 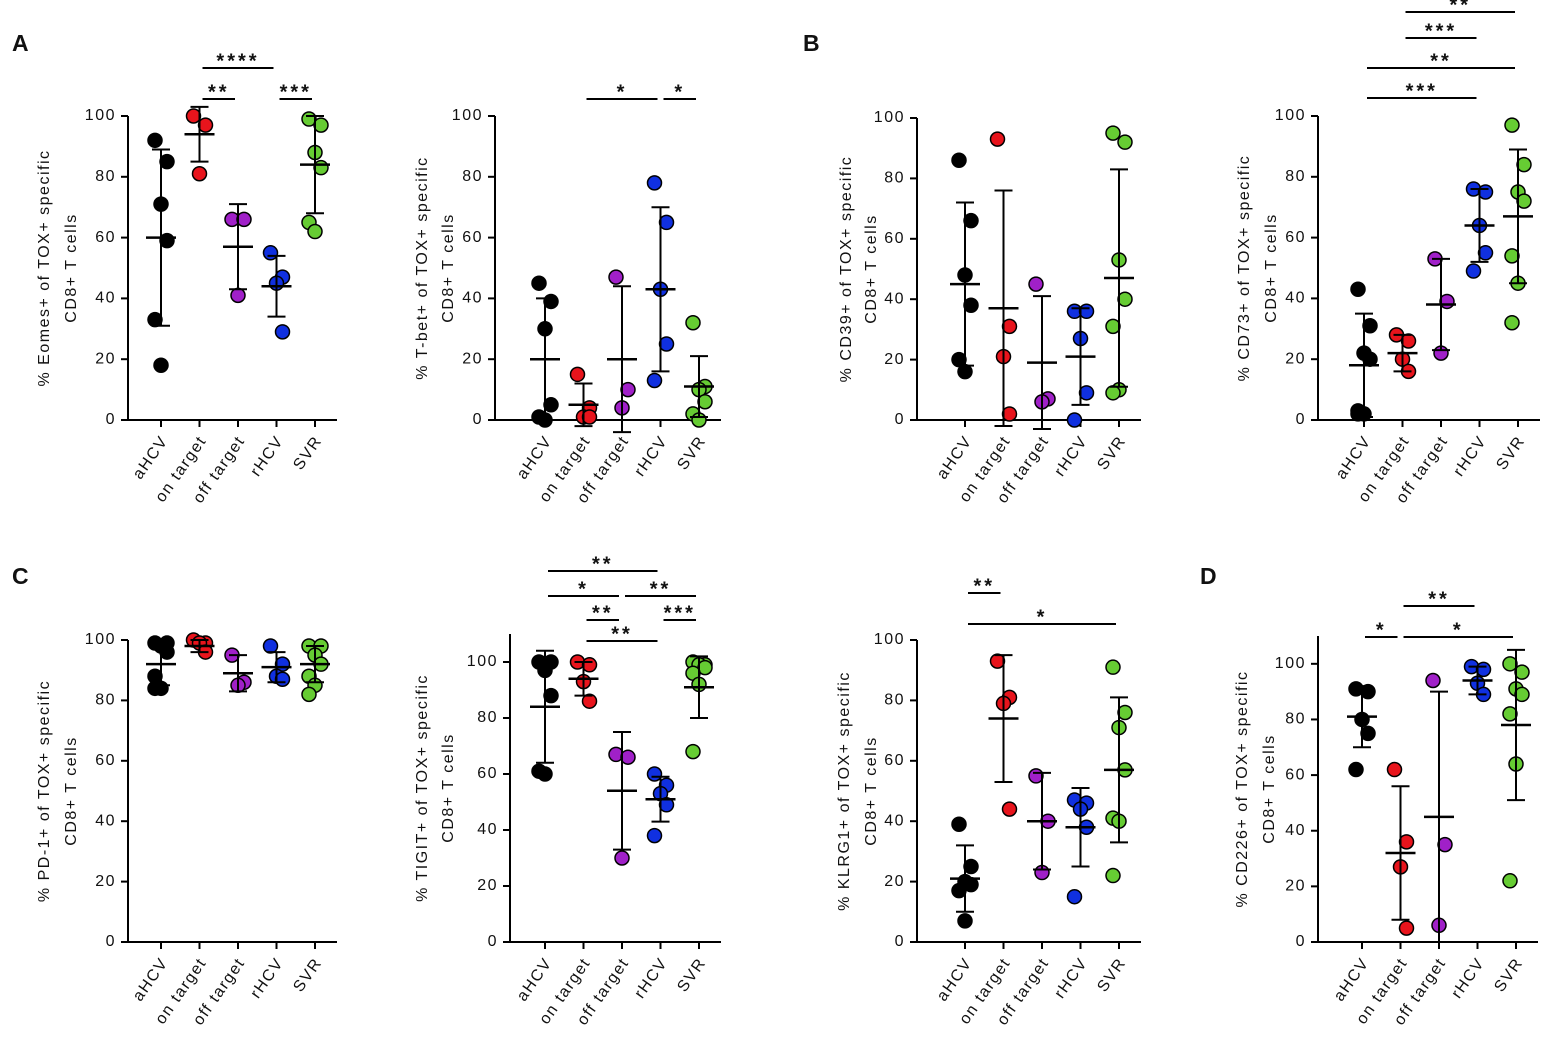 I want to click on y-axis-label: % TIGIT+ of TOX+ specific, so click(x=422, y=788).